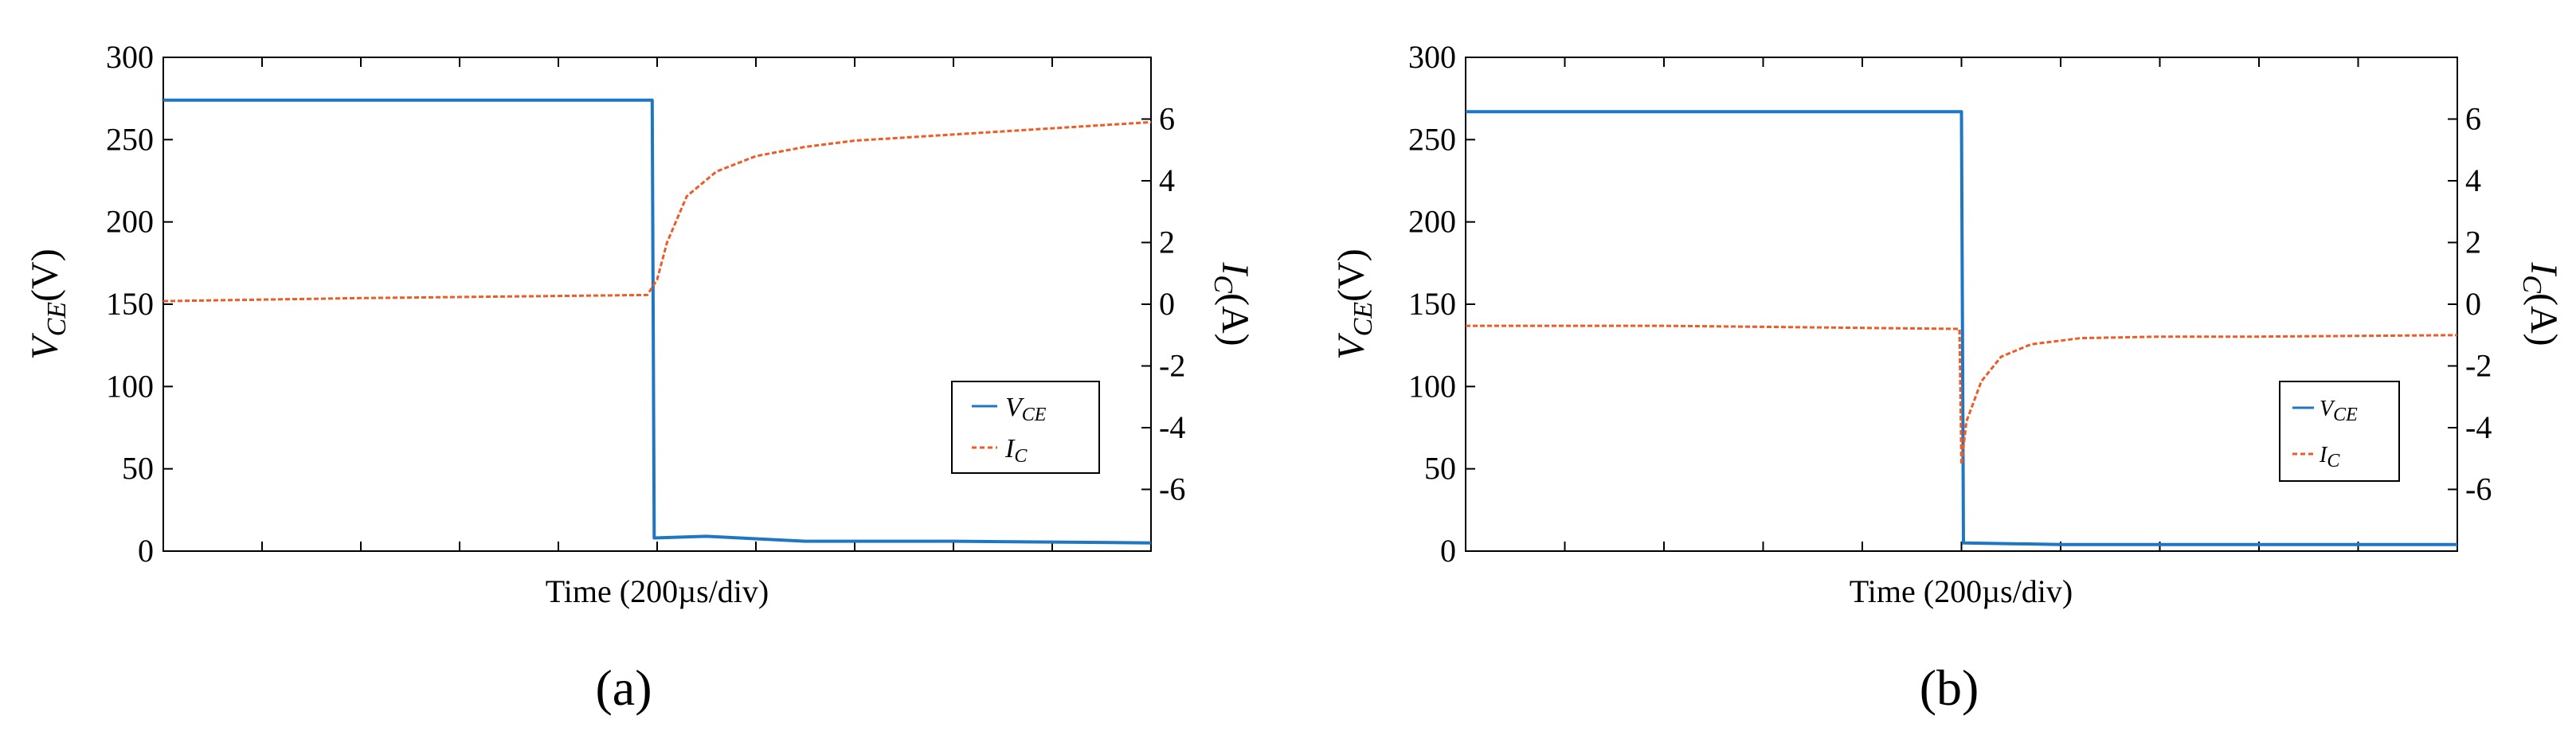 Image resolution: width=2576 pixels, height=751 pixels. I want to click on y2label-b: IC(A), so click(2541, 303).